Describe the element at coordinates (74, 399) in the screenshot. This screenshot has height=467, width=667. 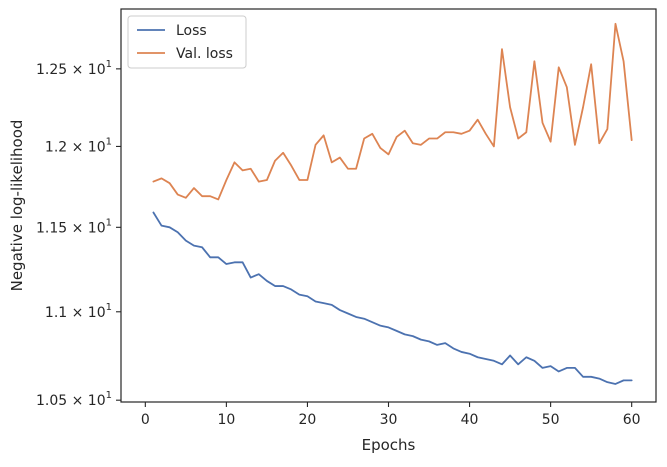
I see `y-tick-label: 1.05 × 10¹` at that location.